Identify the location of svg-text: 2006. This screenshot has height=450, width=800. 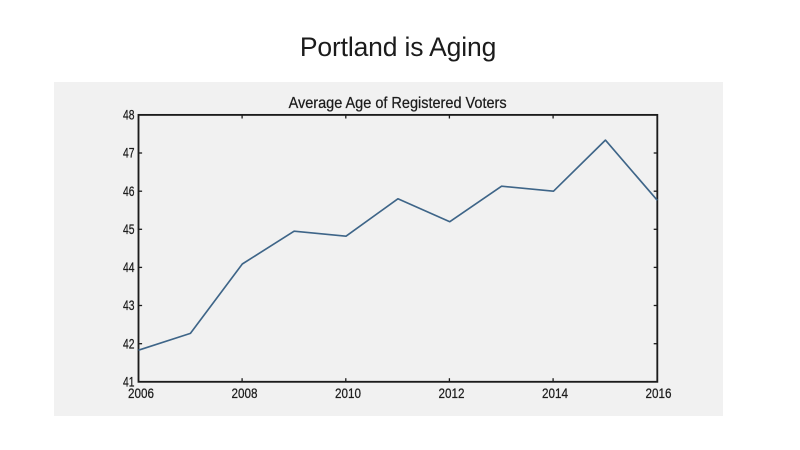
(141, 393).